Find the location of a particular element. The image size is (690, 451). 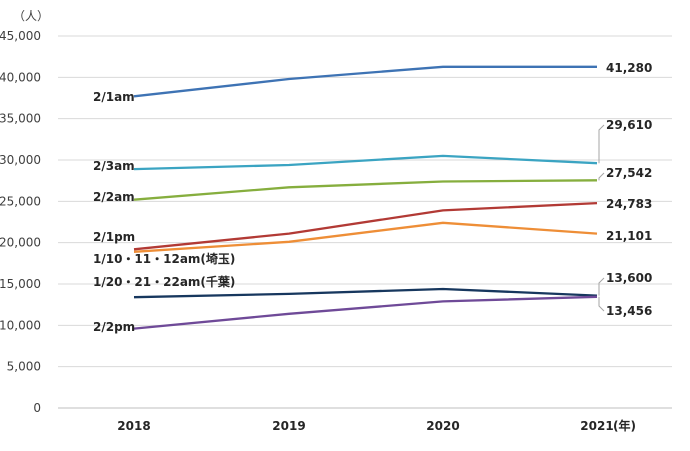

y-tick-label: 20,000 is located at coordinates (20, 243).